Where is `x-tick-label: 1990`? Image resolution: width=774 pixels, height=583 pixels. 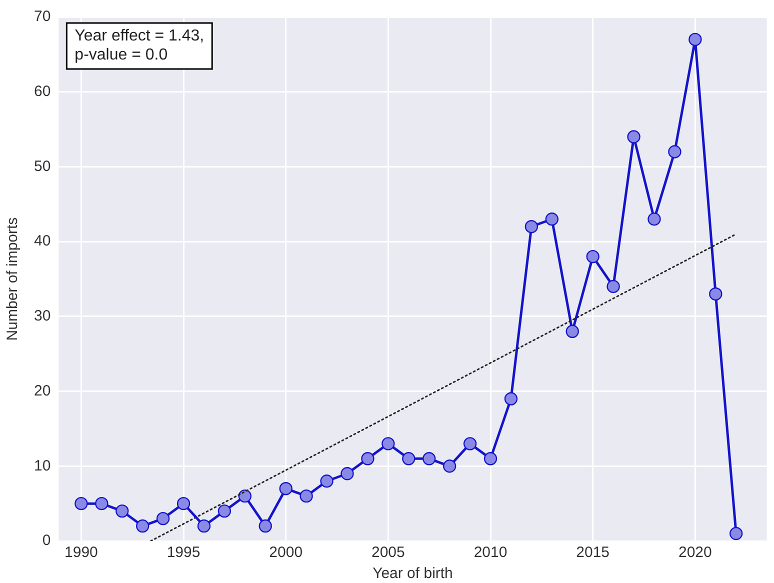 x-tick-label: 1990 is located at coordinates (81, 553).